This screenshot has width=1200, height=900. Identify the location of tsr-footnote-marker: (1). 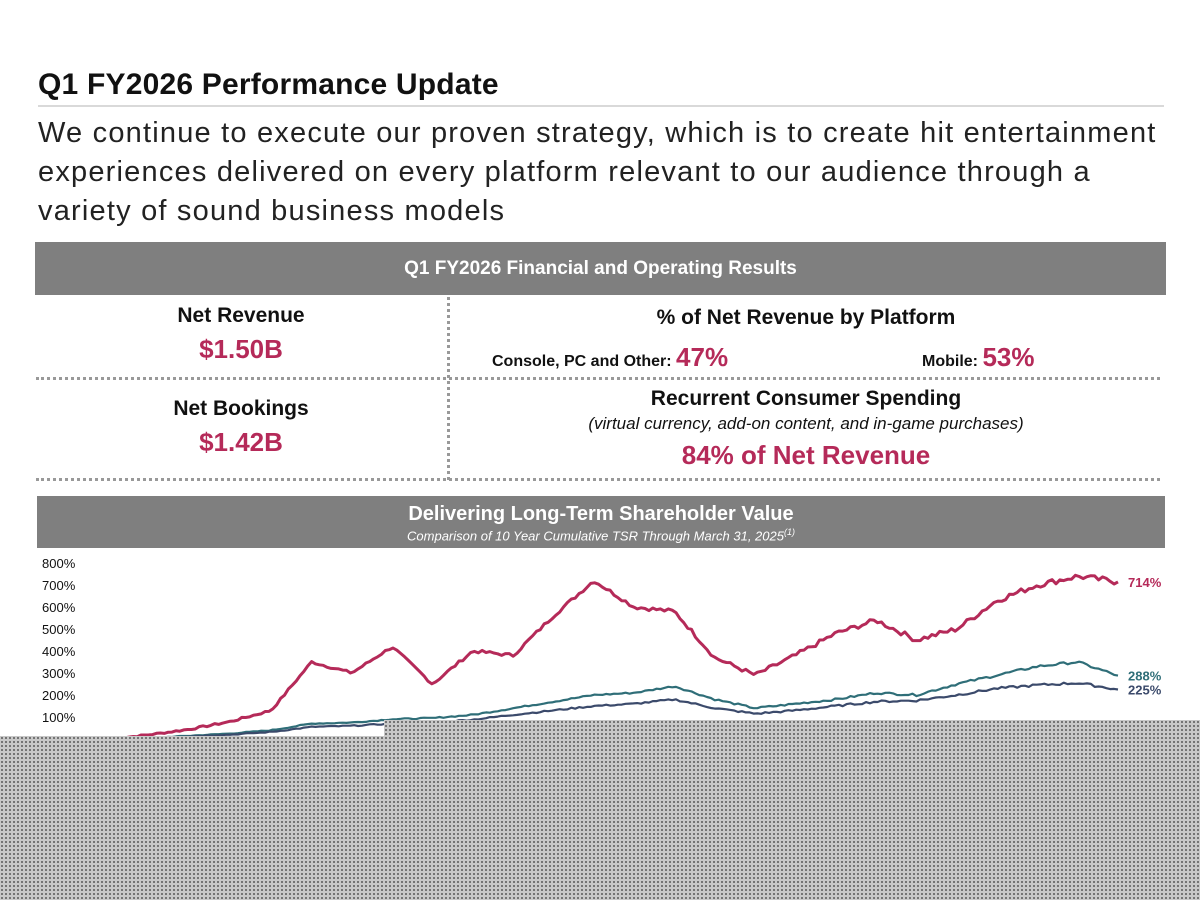
(789, 532).